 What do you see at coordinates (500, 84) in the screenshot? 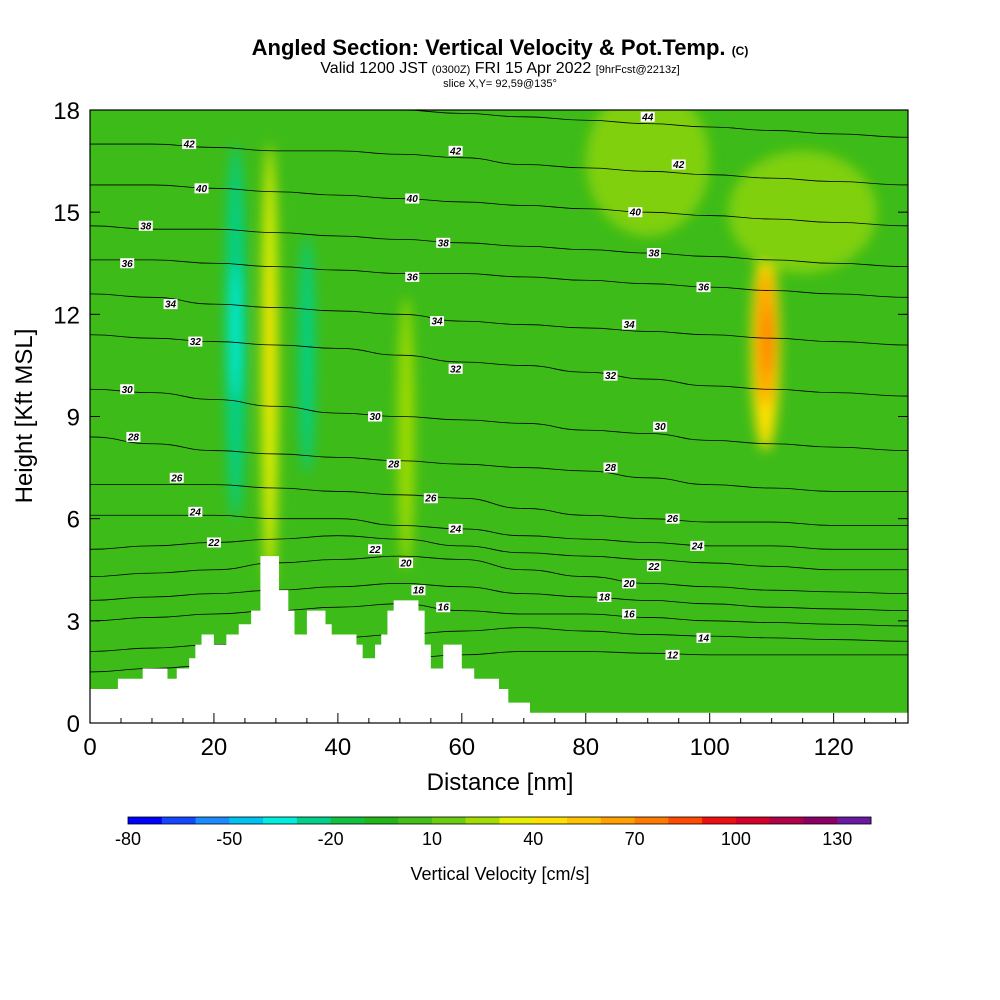
I see `slice-label: slice X,Y= 92,59@135°` at bounding box center [500, 84].